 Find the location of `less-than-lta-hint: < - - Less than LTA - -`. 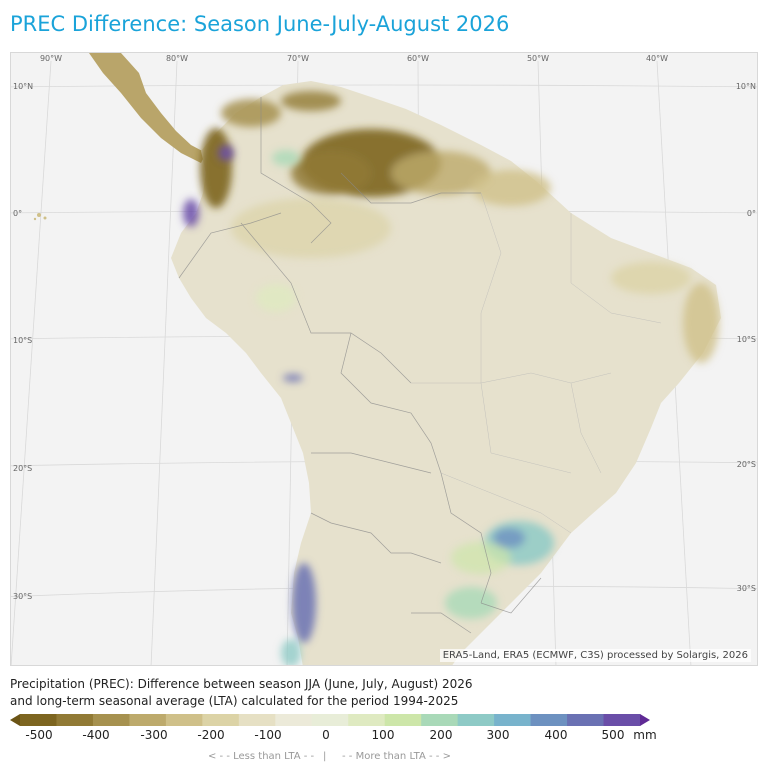

less-than-lta-hint: < - - Less than LTA - - is located at coordinates (261, 756).